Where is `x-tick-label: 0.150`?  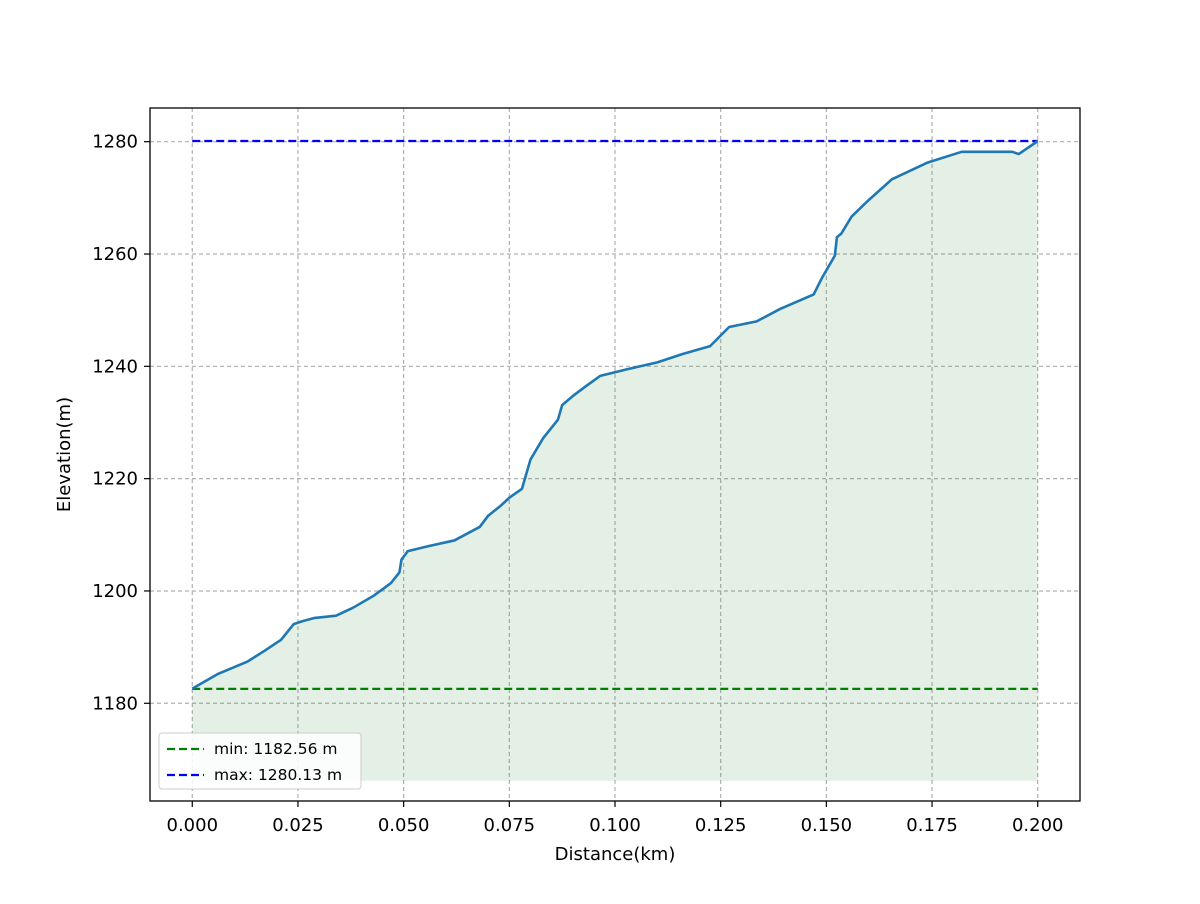
x-tick-label: 0.150 is located at coordinates (827, 825).